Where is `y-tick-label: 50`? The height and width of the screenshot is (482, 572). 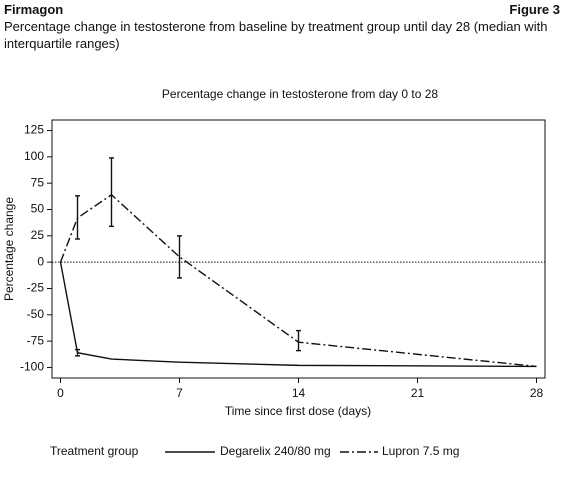
y-tick-label: 50 is located at coordinates (38, 209).